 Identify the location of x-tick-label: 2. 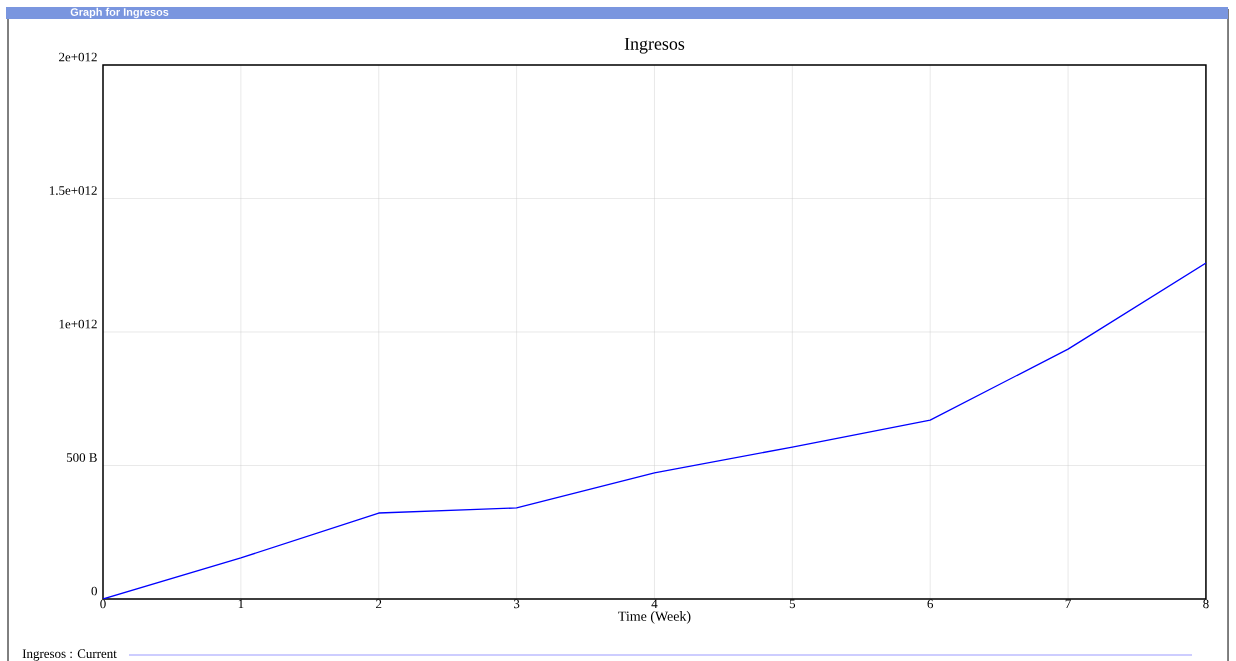
(379, 604).